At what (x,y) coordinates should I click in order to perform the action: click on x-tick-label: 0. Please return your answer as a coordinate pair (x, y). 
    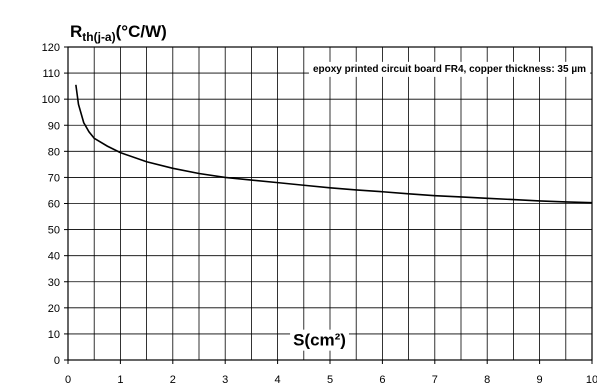
    Looking at the image, I should click on (68, 380).